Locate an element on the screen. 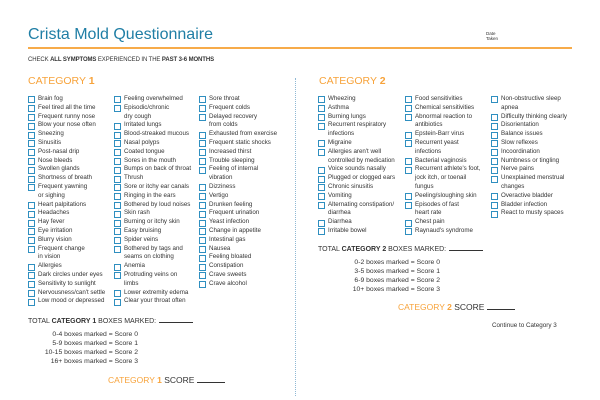 The image size is (600, 400). symptom-item: Swollen glands is located at coordinates (66, 169).